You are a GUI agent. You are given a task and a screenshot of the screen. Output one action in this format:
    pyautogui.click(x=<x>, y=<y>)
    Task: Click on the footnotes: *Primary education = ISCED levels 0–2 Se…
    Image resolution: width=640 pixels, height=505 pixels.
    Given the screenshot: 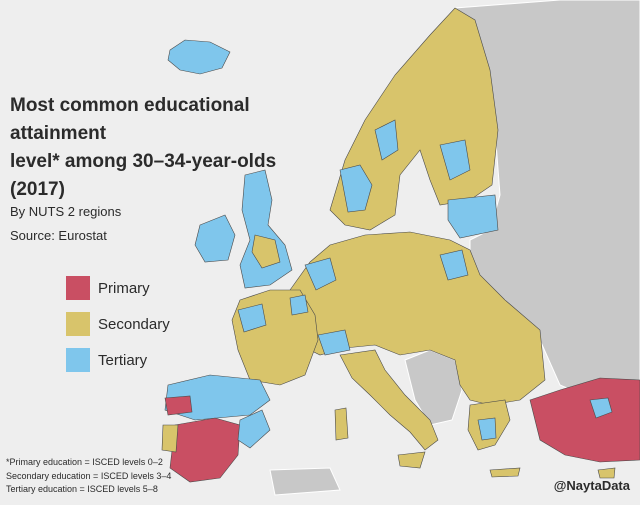 What is the action you would take?
    pyautogui.click(x=88, y=476)
    